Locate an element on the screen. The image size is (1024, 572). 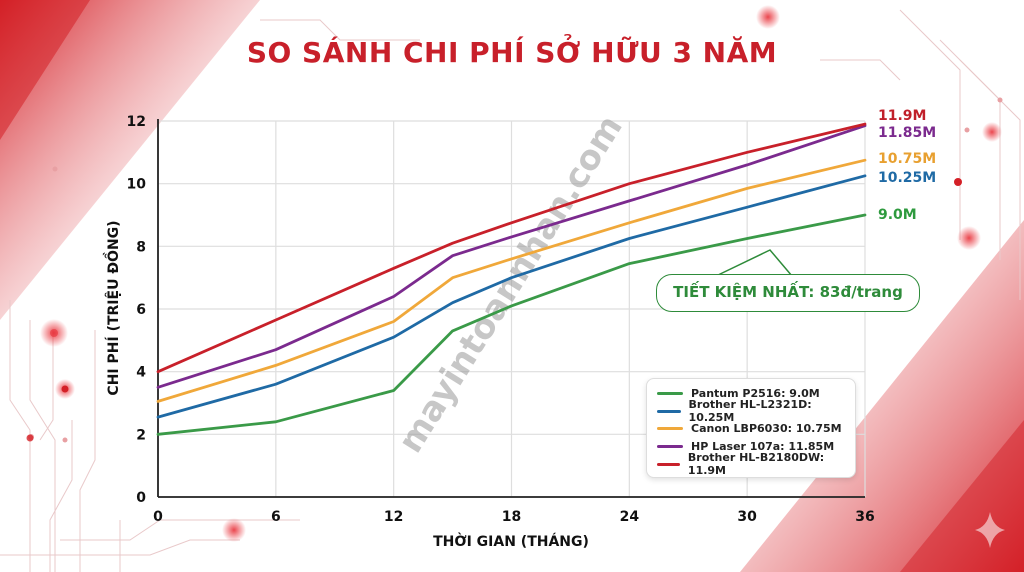
legend-item: Brother HL-L2321D: 10.25M is located at coordinates (751, 411).